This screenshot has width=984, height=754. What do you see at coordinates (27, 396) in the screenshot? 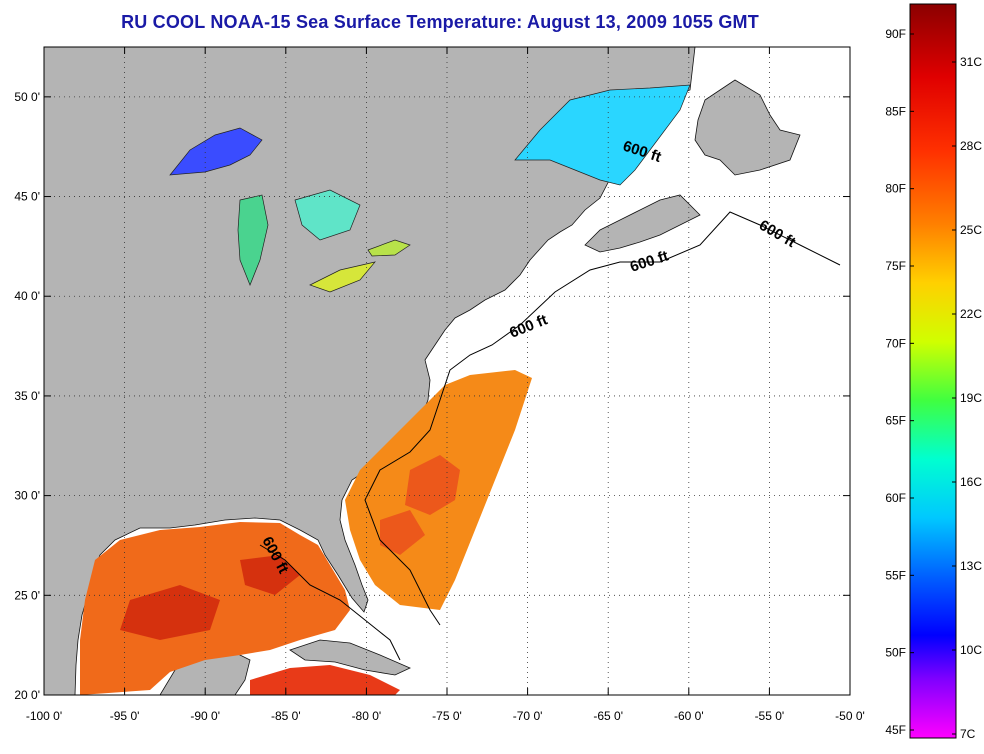
I see `y-tick-label: 35 0'` at bounding box center [27, 396].